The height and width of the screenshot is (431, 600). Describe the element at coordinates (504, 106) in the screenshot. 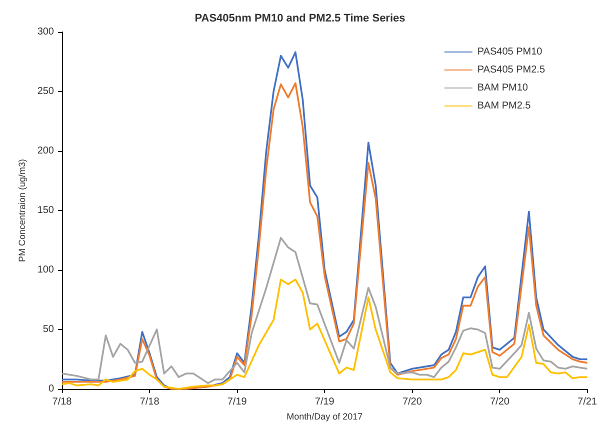

I see `legend-label: BAM PM2.5` at that location.